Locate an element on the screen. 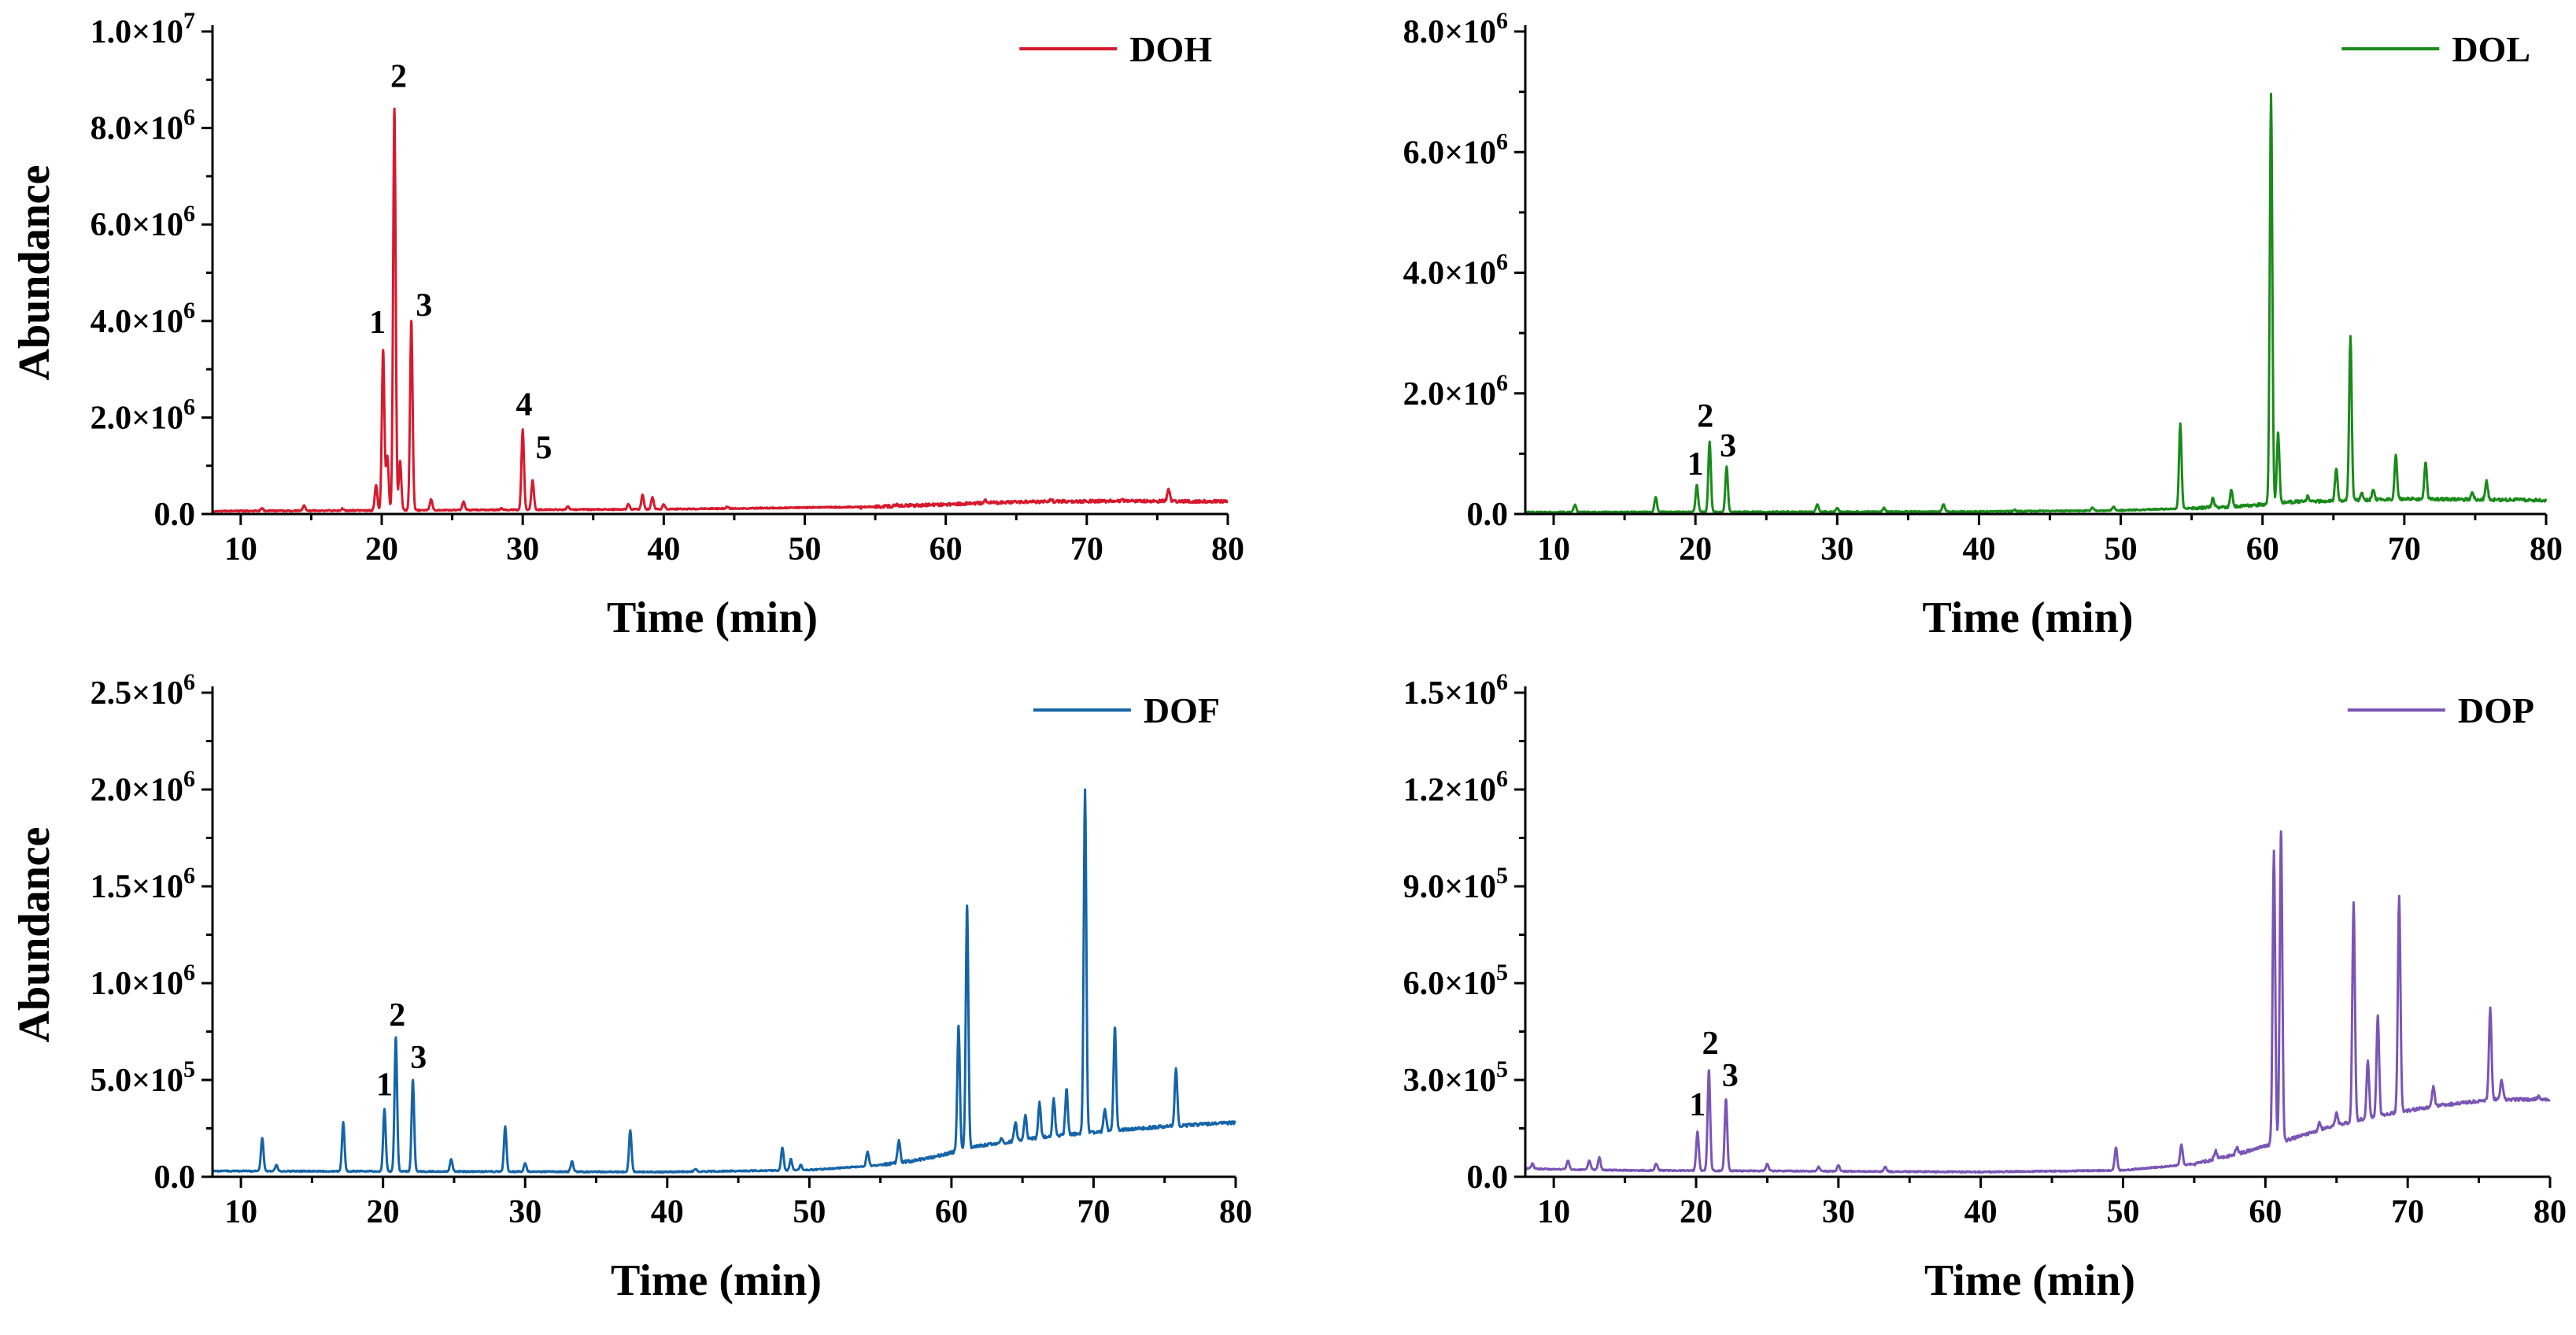  series-line-dop is located at coordinates (2038, 1002).